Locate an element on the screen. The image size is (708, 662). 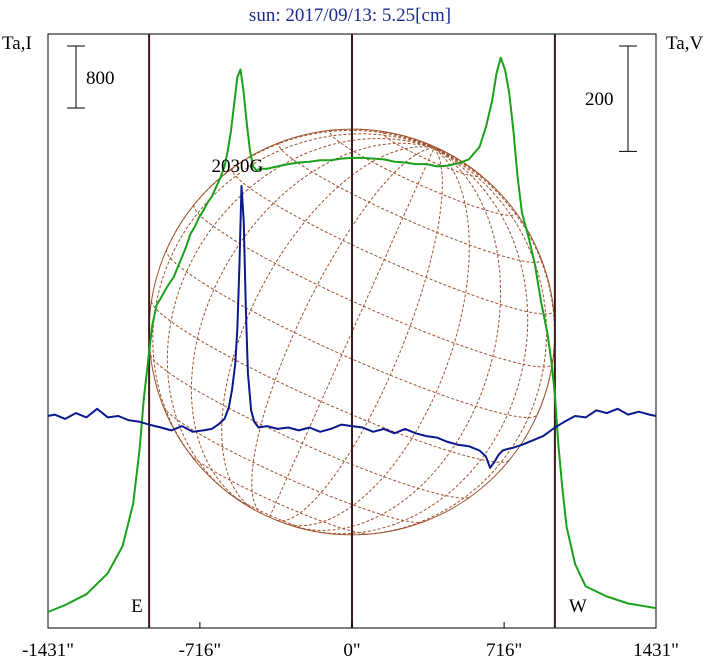
scale-bars is located at coordinates (352, 98).